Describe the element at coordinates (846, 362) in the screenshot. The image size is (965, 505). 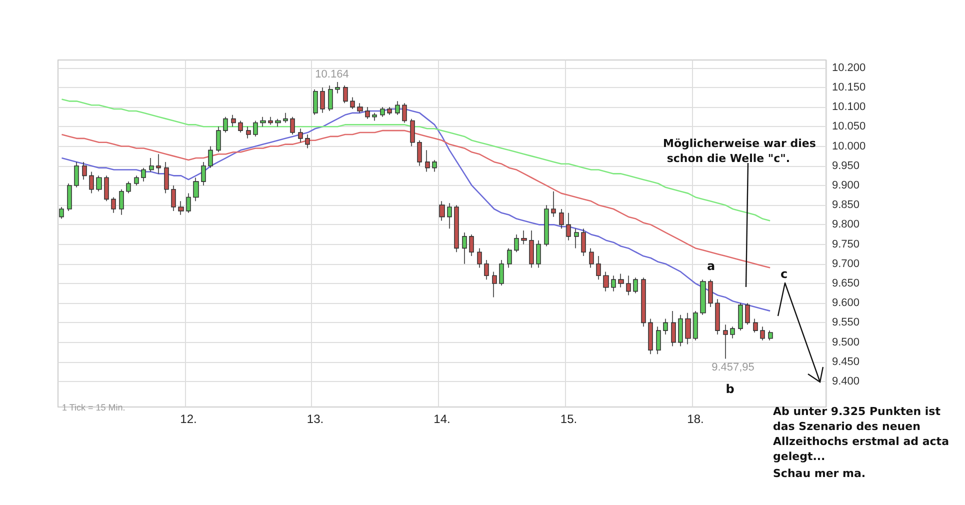
I see `y-tick-label: 9.450` at that location.